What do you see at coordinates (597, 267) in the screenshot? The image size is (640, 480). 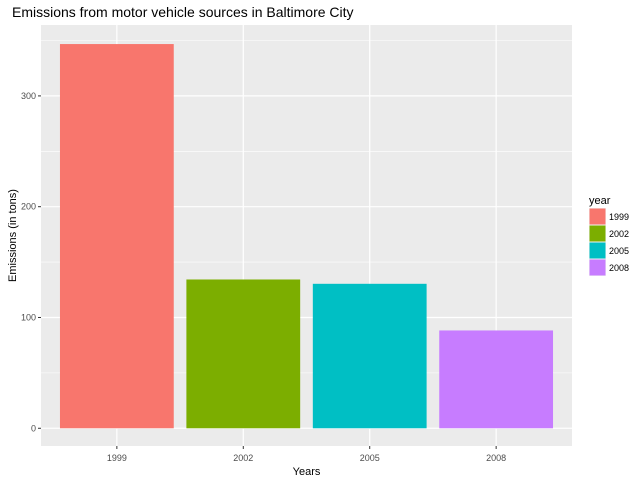 I see `legend-swatch-2008` at bounding box center [597, 267].